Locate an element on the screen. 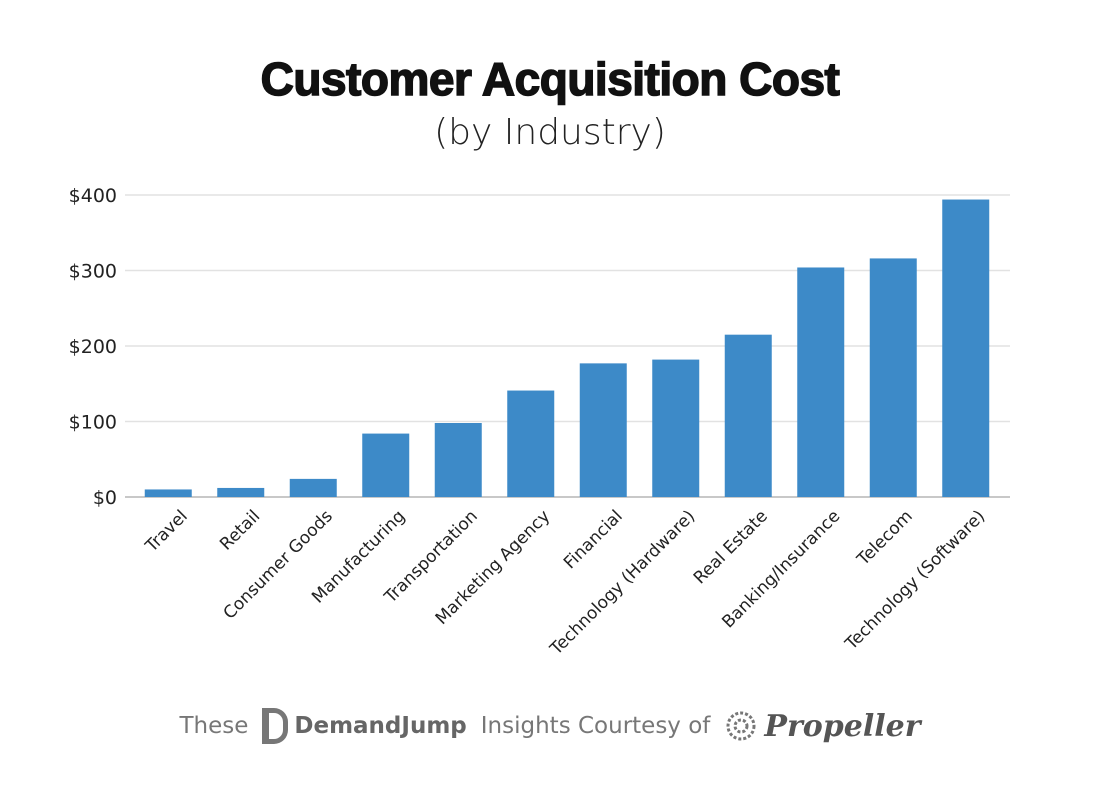 The width and height of the screenshot is (1100, 800). demandjump-text: DemandJump is located at coordinates (380, 726).